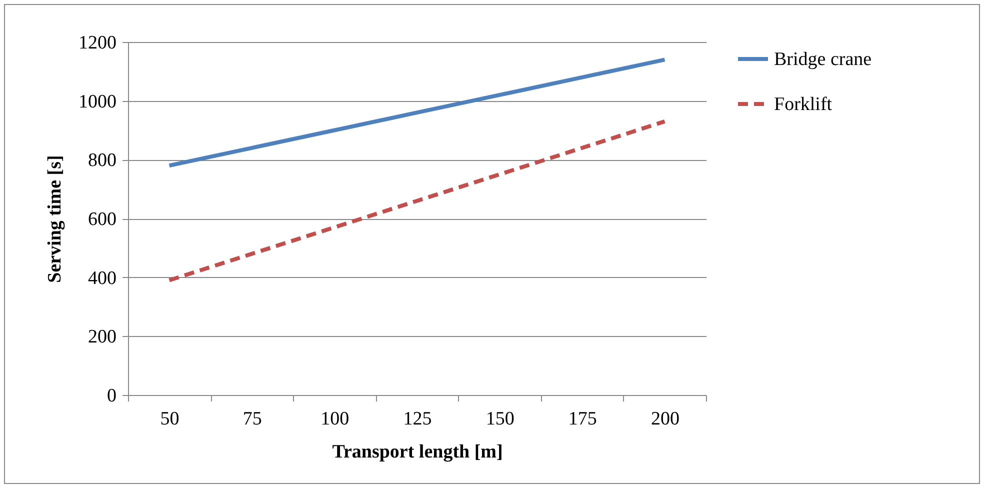 This screenshot has height=490, width=988. Describe the element at coordinates (417, 452) in the screenshot. I see `x-axis-title: Transport length [m]` at that location.